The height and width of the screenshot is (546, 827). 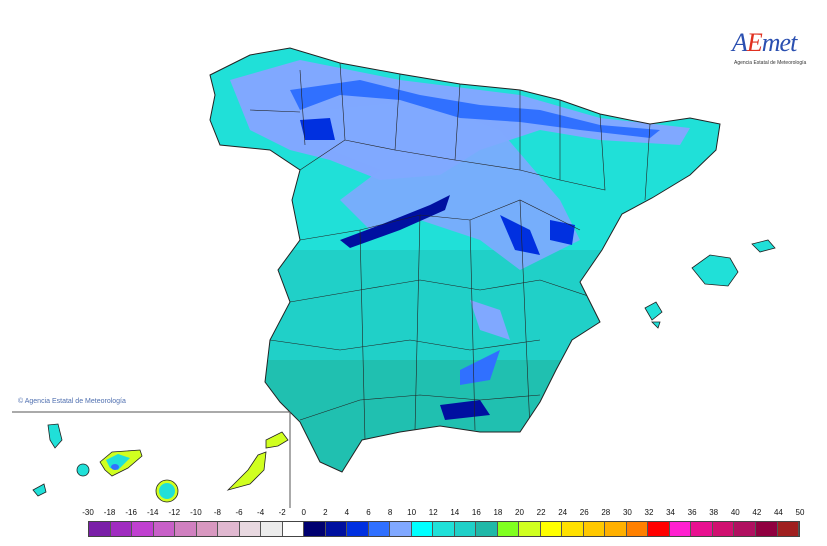 What do you see at coordinates (390, 512) in the screenshot?
I see `legend-label: 8` at bounding box center [390, 512].